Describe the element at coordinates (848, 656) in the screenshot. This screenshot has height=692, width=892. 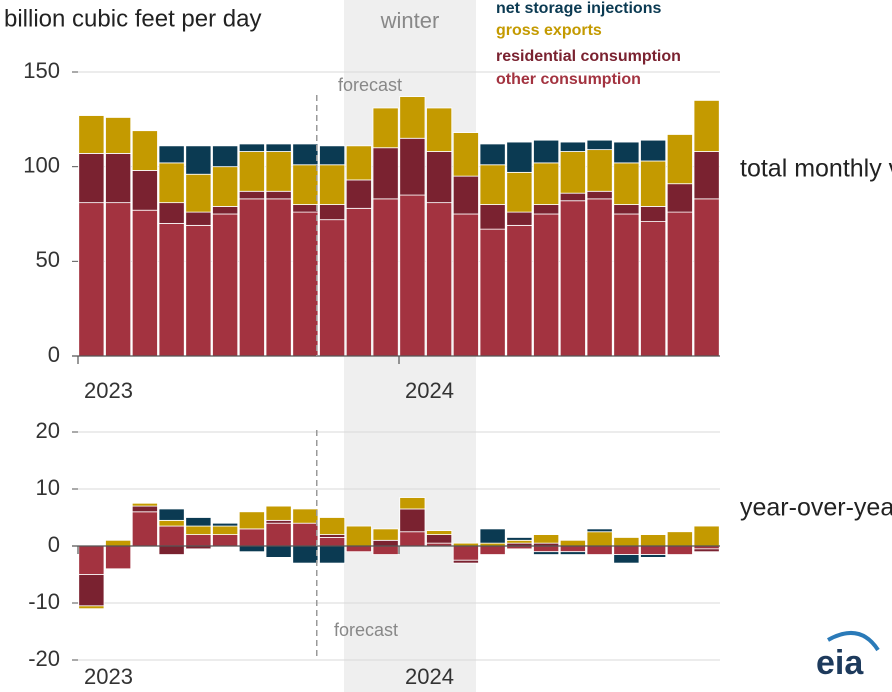
I see `eia-logo: eia` at that location.